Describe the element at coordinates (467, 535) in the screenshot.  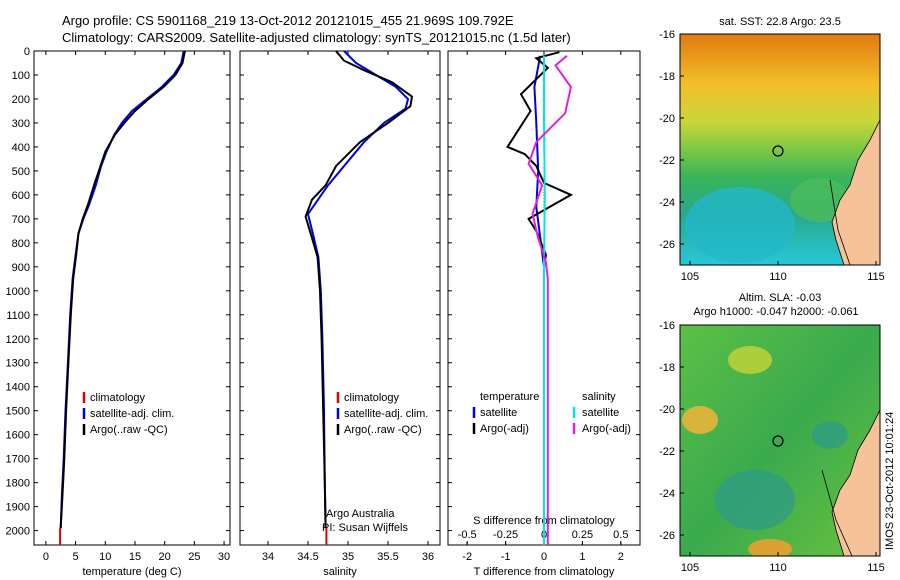
I see `x-top-tick-label: -0.5` at that location.